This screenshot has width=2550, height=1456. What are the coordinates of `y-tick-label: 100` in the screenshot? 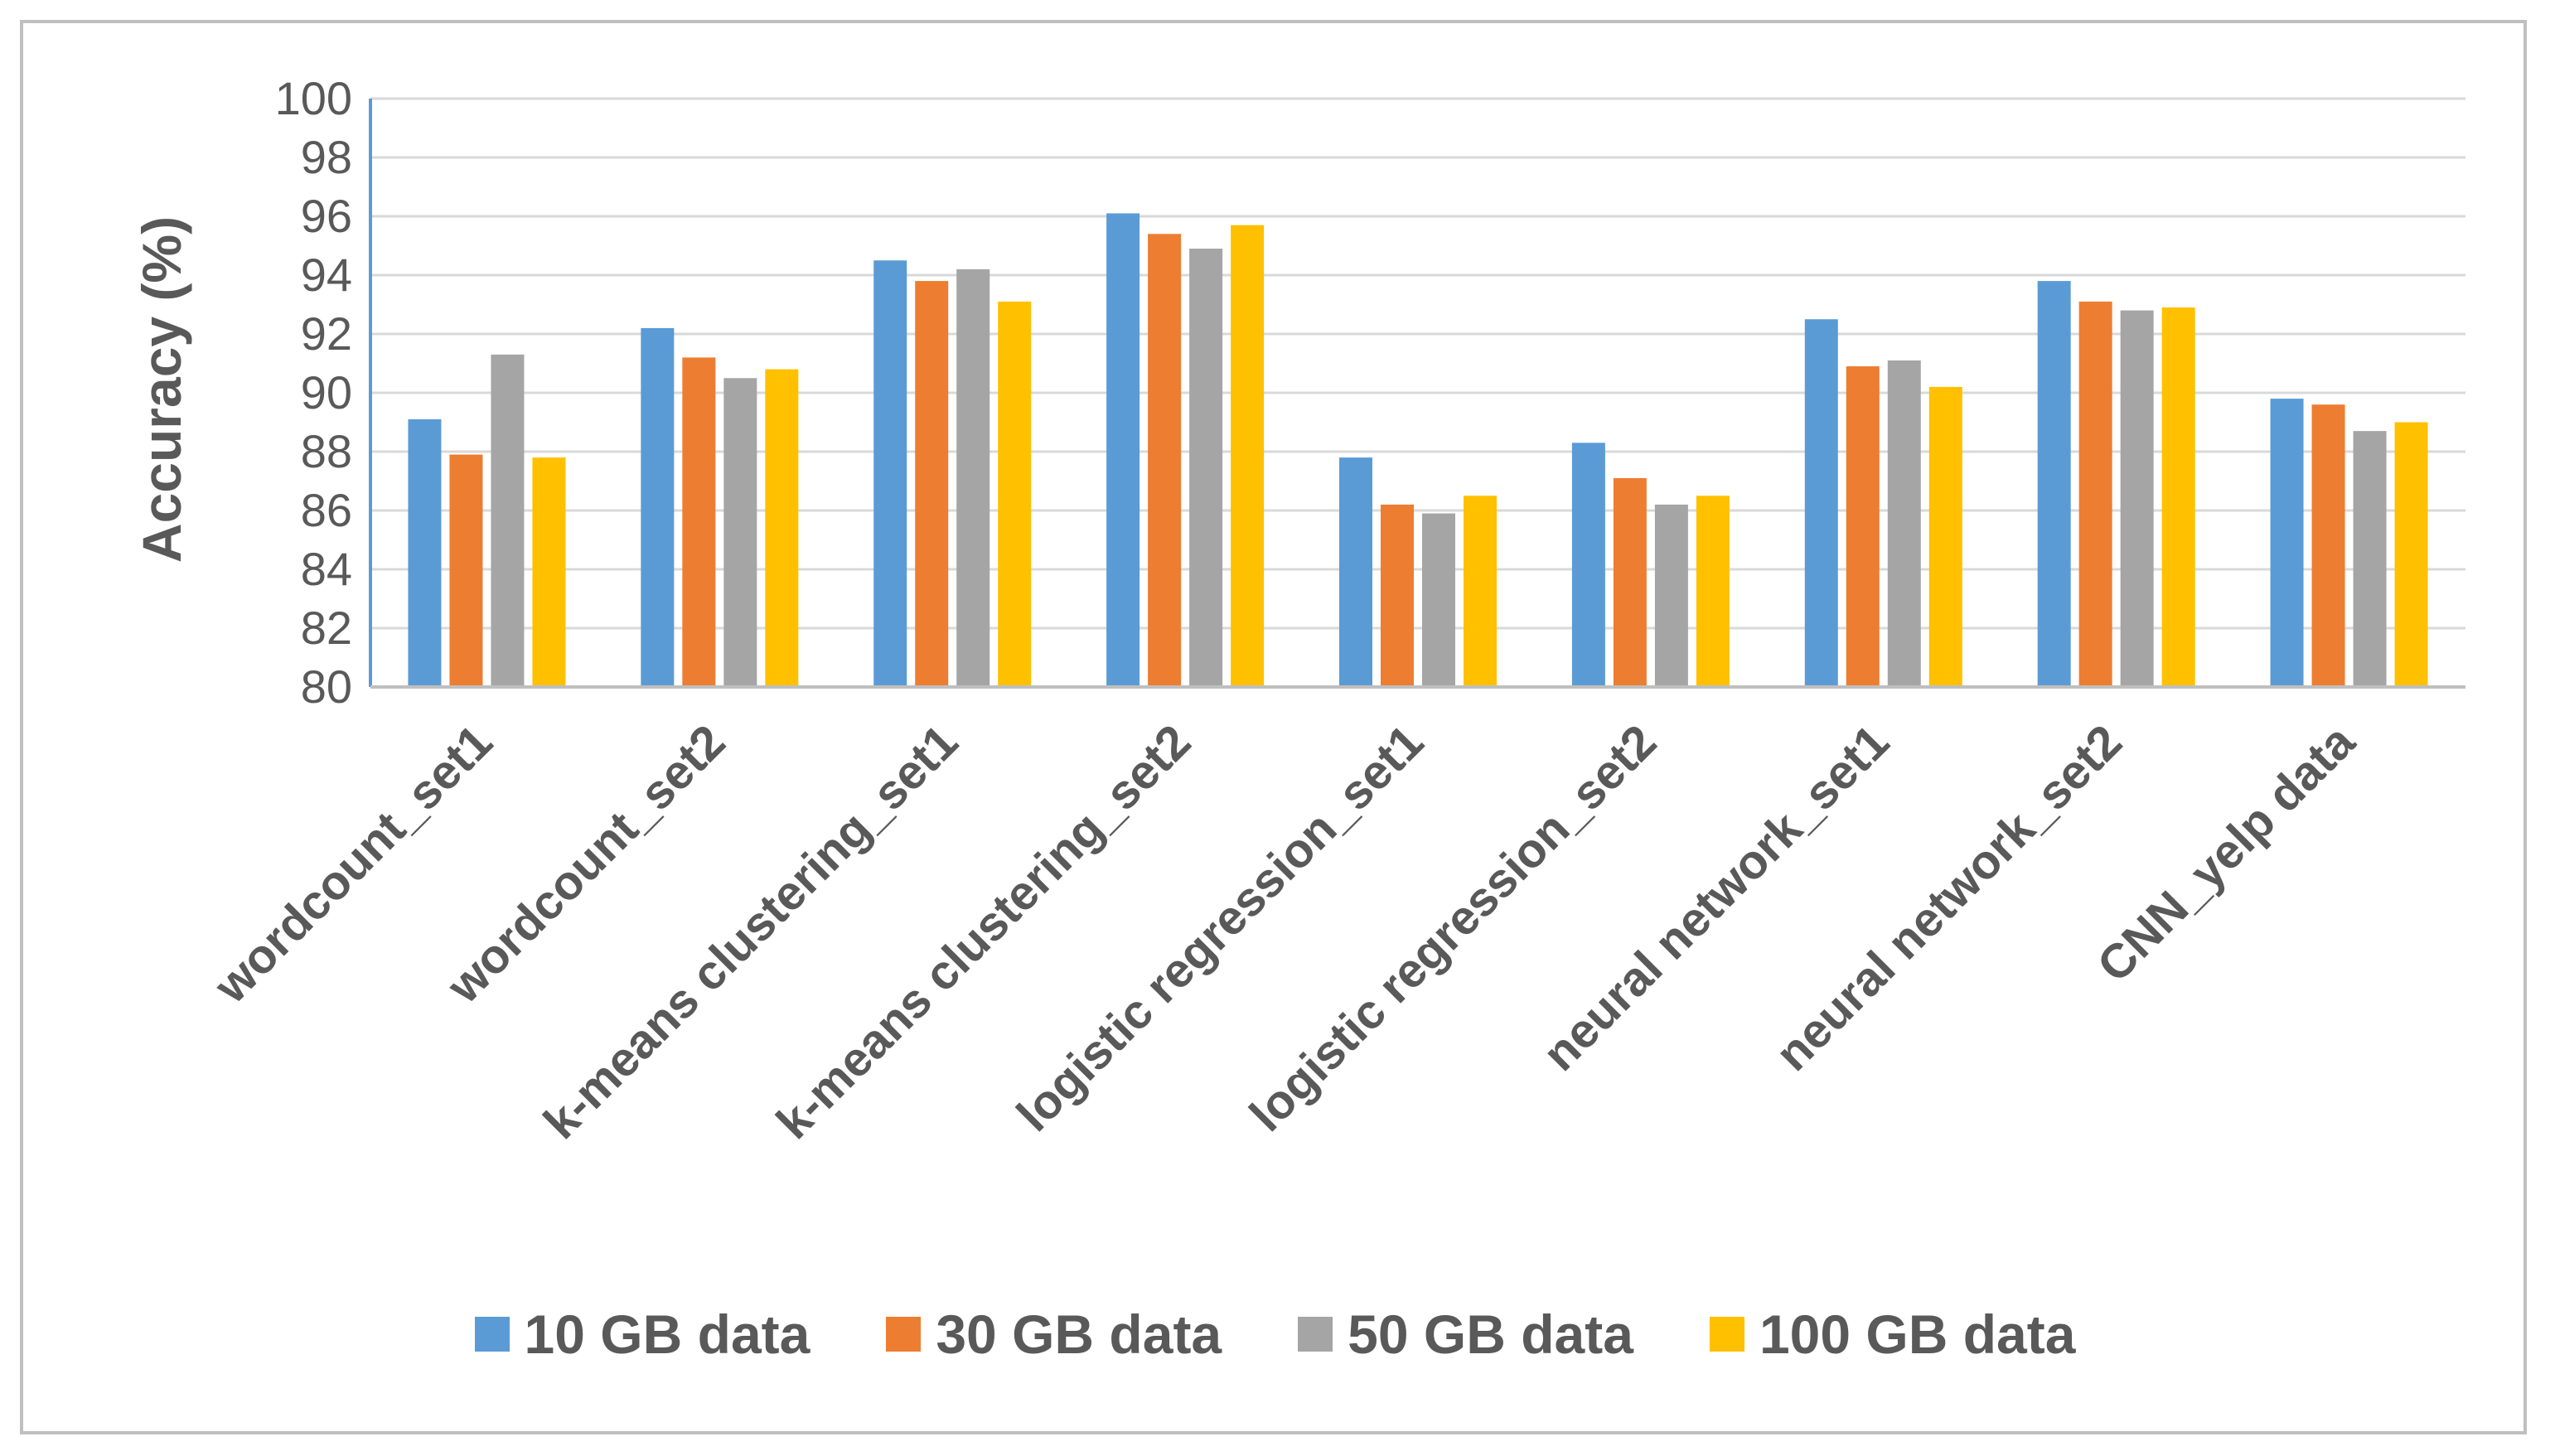 It's located at (313, 98).